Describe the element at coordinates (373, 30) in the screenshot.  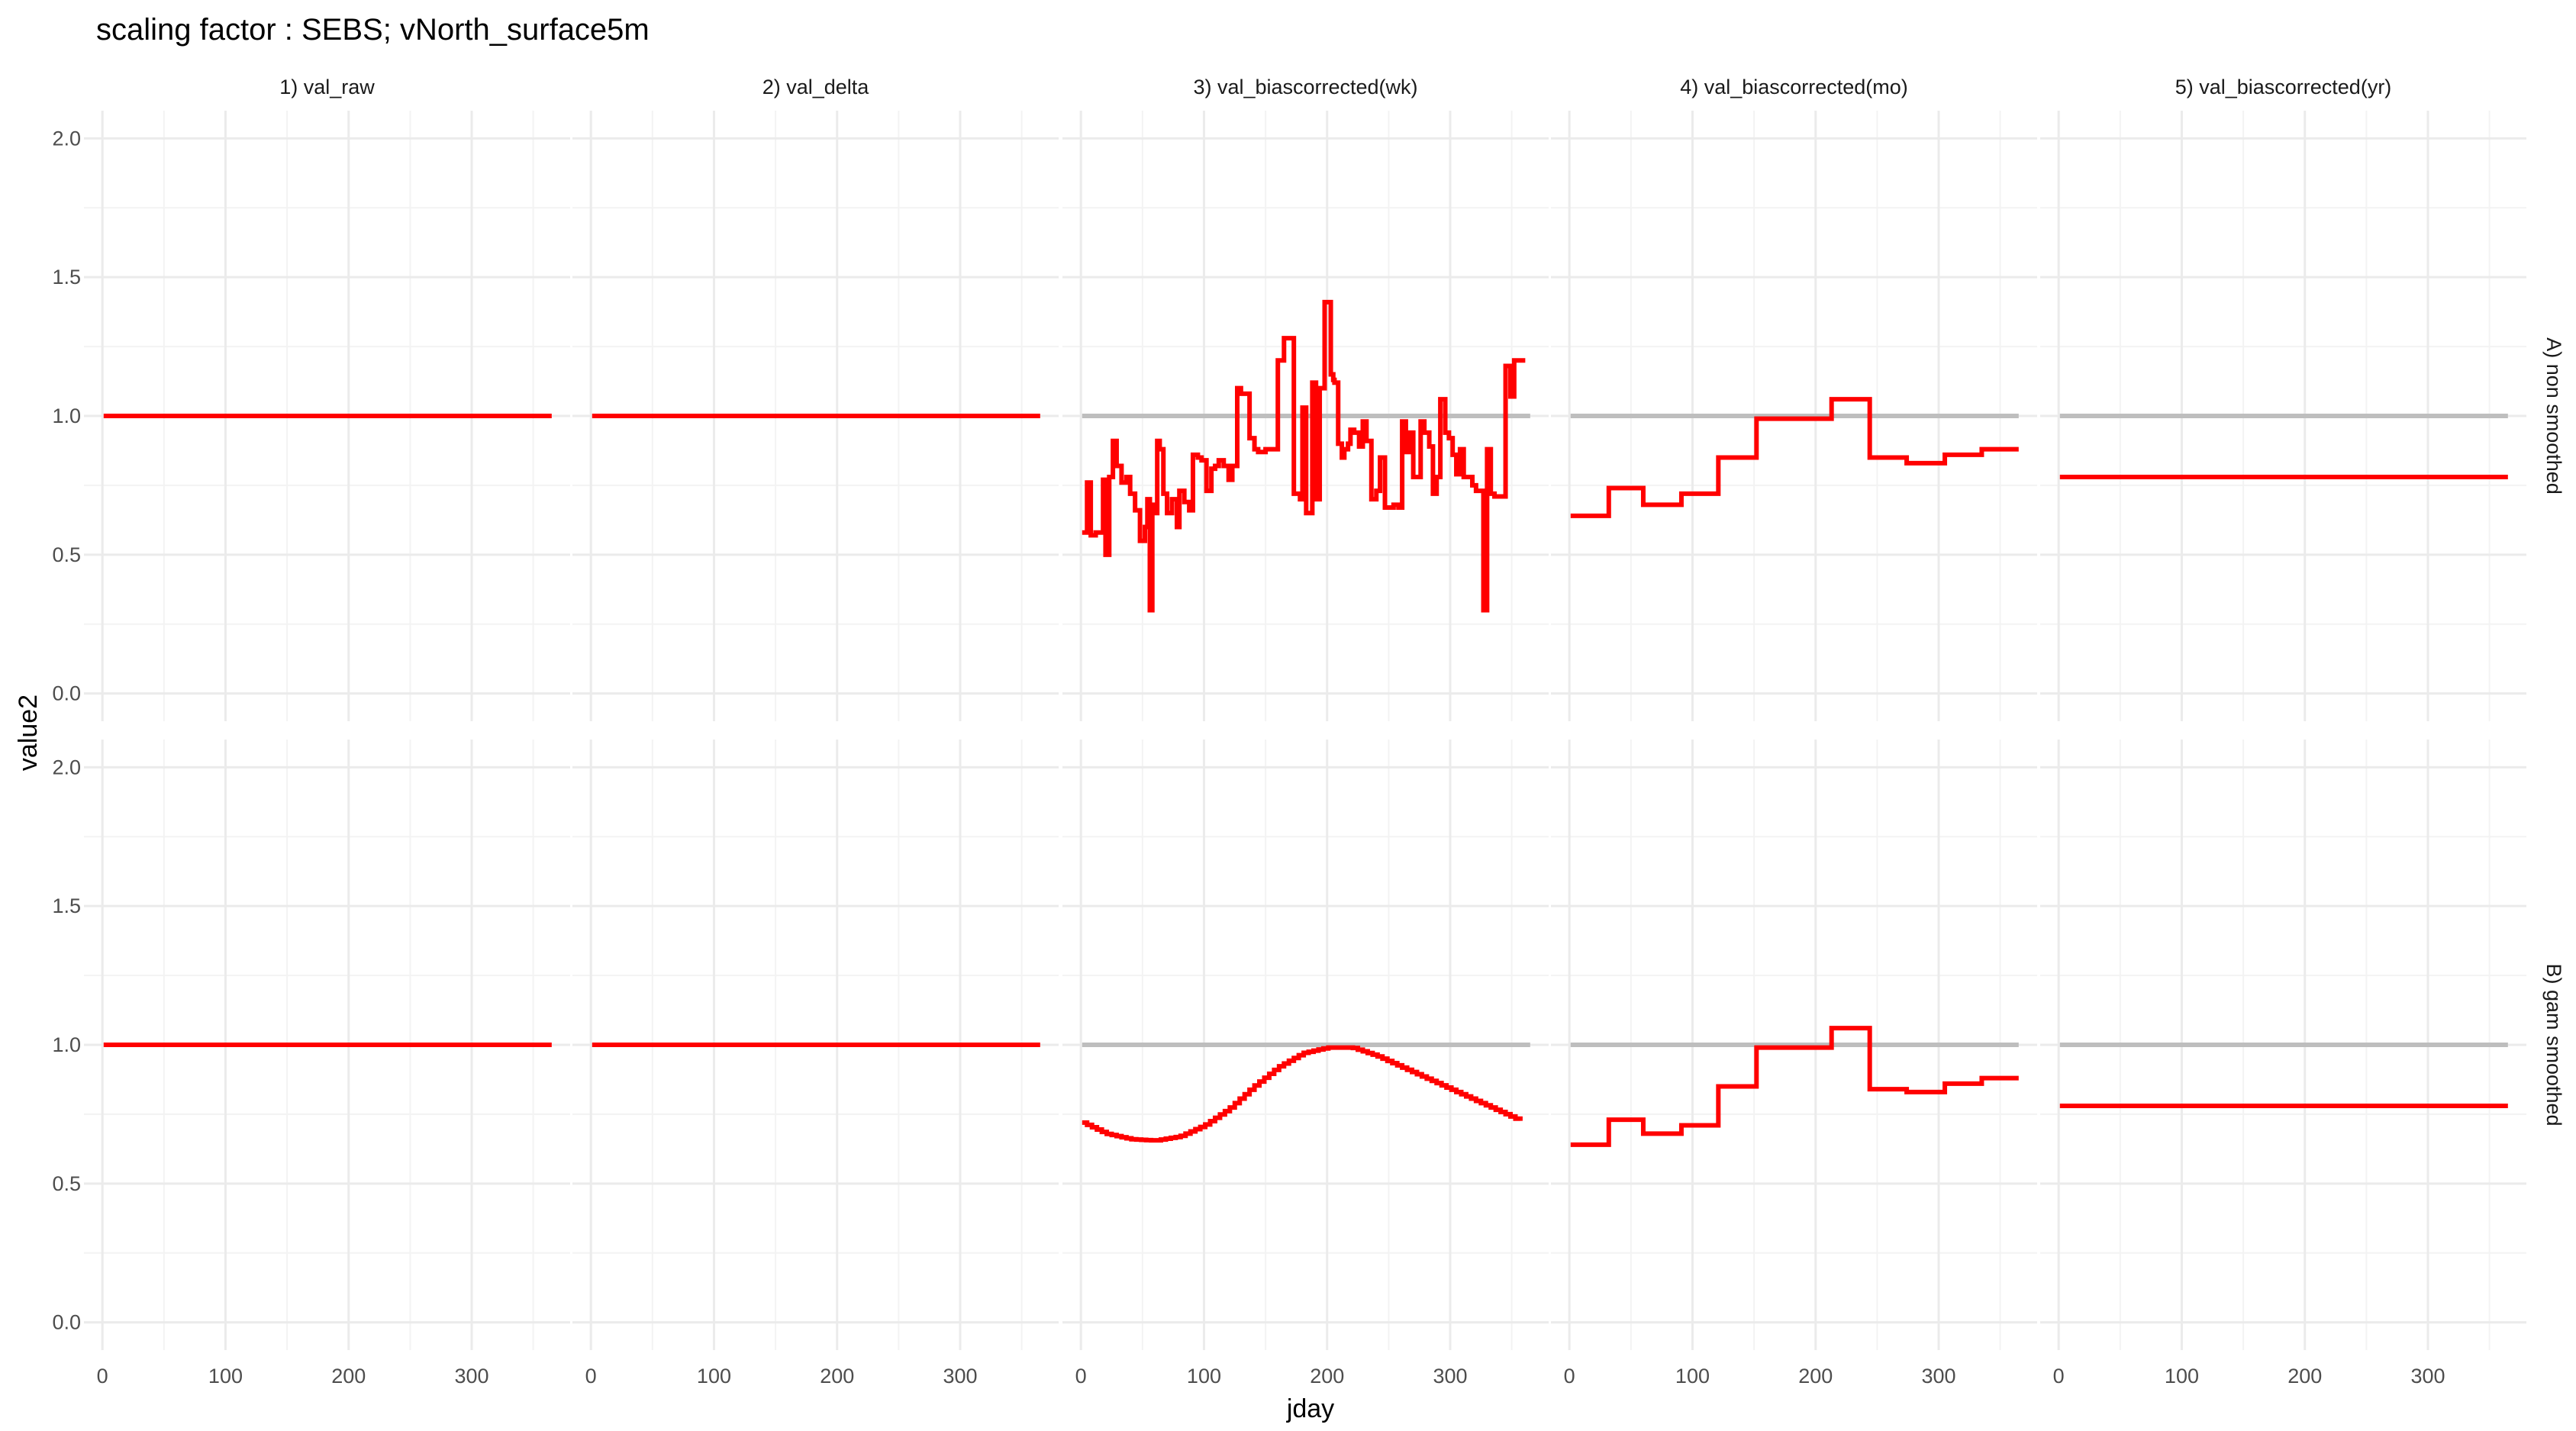
I see `chart-title: scaling factor : SEBS; vNorth_surface5m` at that location.